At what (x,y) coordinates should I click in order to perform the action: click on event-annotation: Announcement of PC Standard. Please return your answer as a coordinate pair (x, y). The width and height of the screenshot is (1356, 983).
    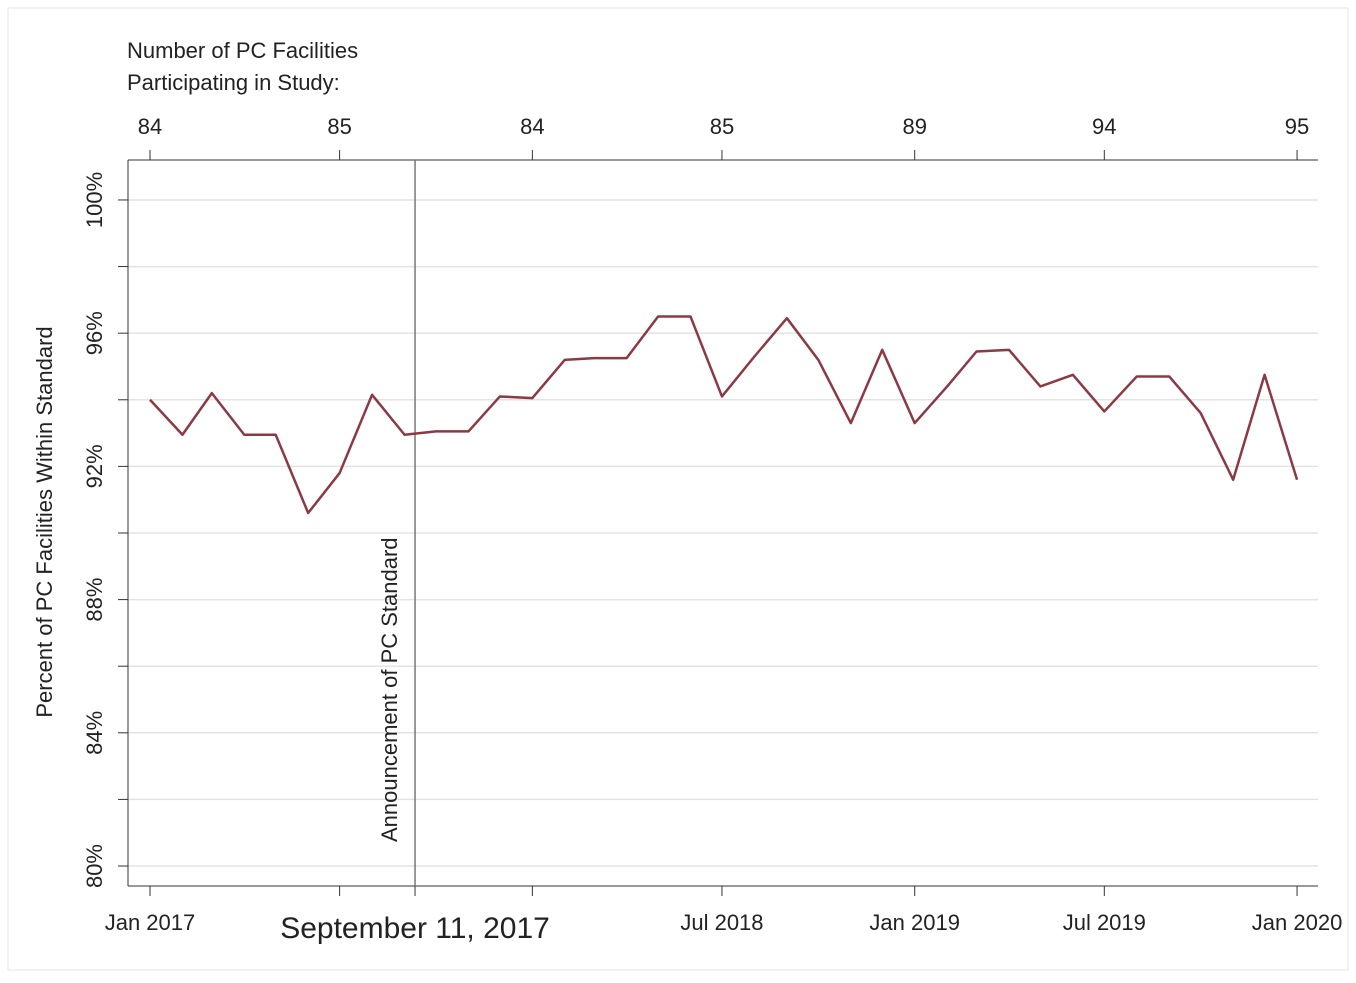
    Looking at the image, I should click on (389, 689).